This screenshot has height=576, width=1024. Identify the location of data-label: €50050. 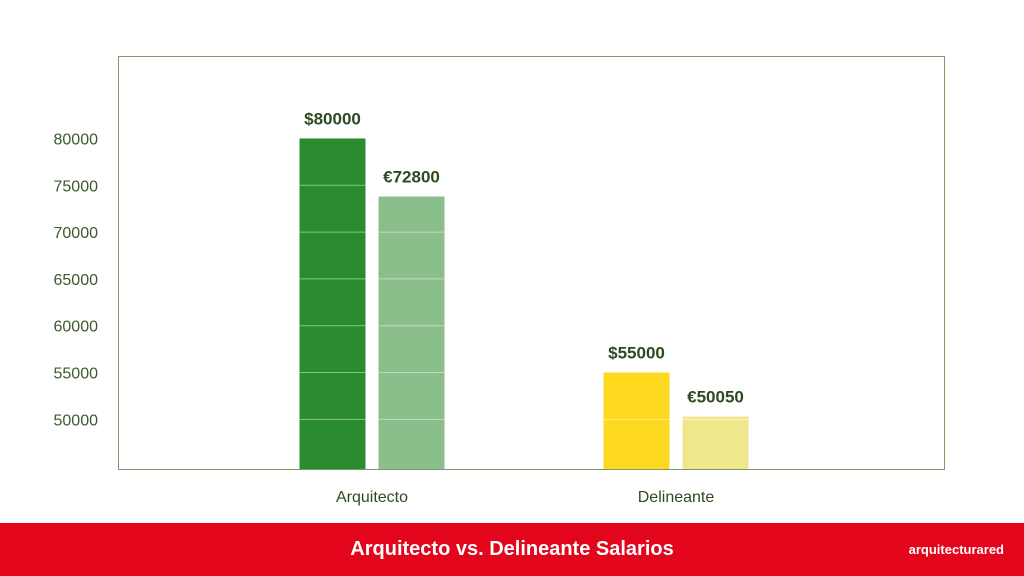
(715, 397).